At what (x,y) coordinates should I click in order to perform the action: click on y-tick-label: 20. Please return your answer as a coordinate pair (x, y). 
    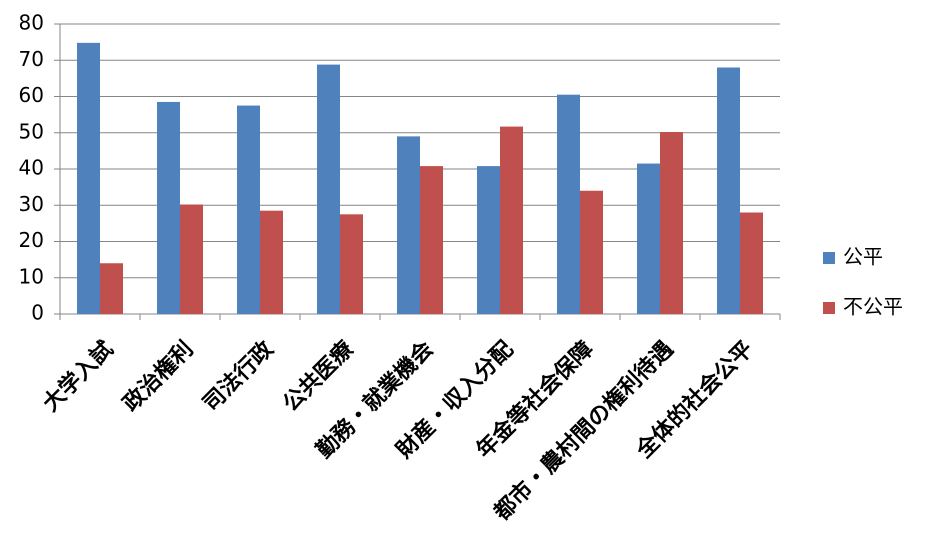
    Looking at the image, I should click on (31, 240).